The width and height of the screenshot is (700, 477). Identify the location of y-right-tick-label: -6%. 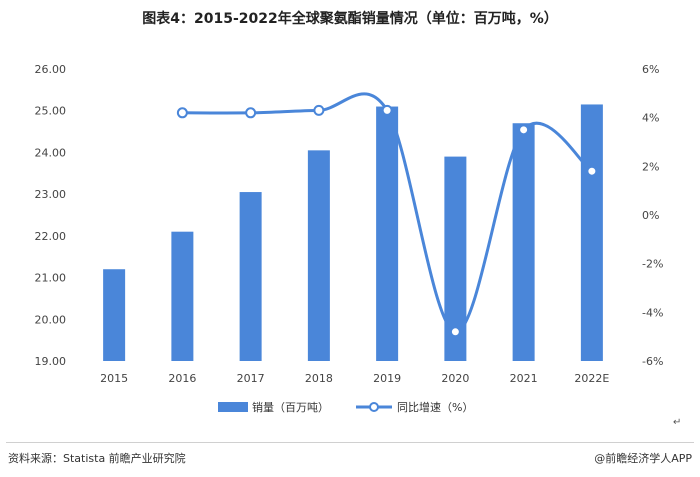
(652, 361).